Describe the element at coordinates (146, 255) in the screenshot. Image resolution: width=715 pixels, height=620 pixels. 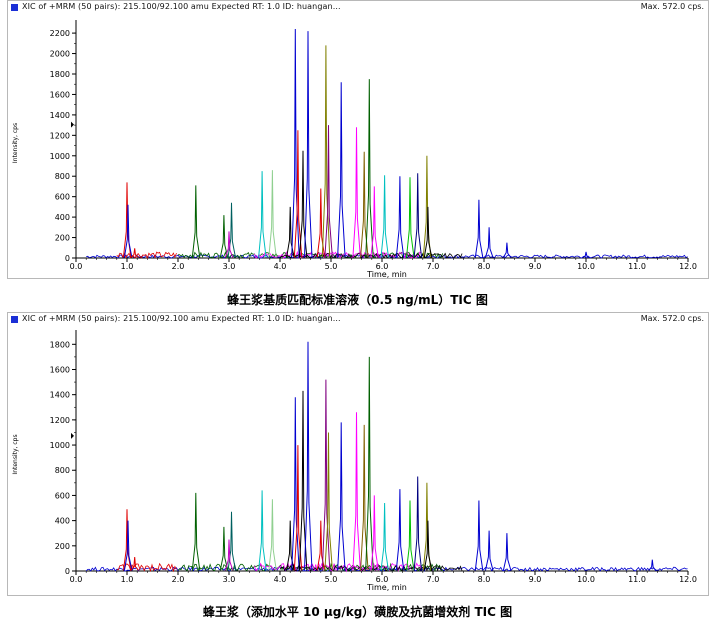
I see `baseline-trace` at that location.